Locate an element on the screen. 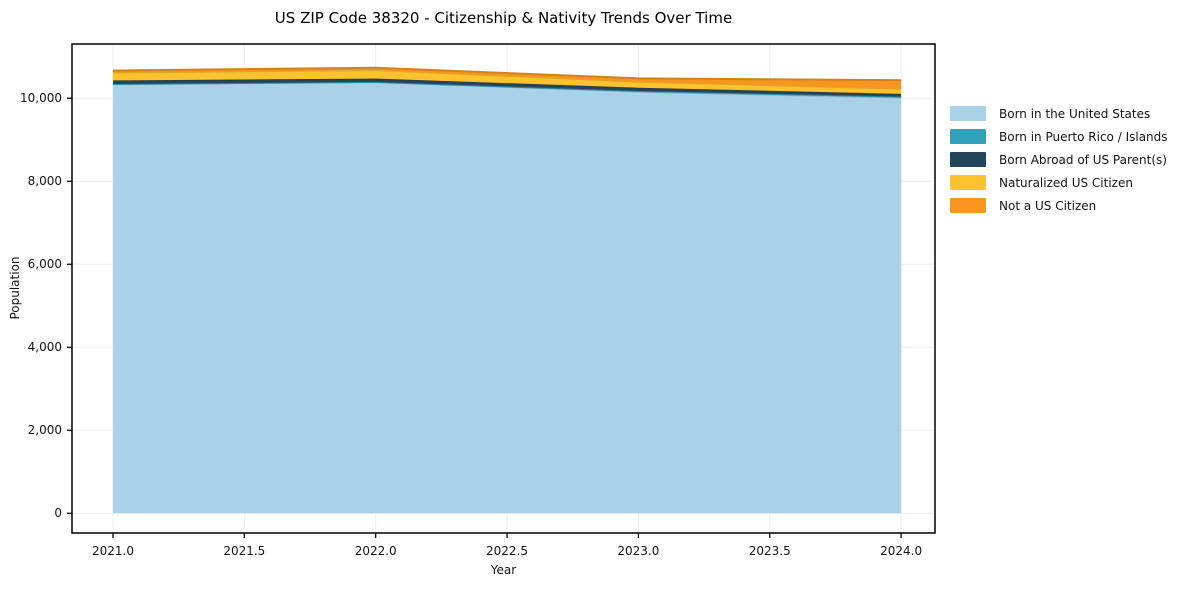  legend-item: Naturalized US Citizen is located at coordinates (1059, 182).